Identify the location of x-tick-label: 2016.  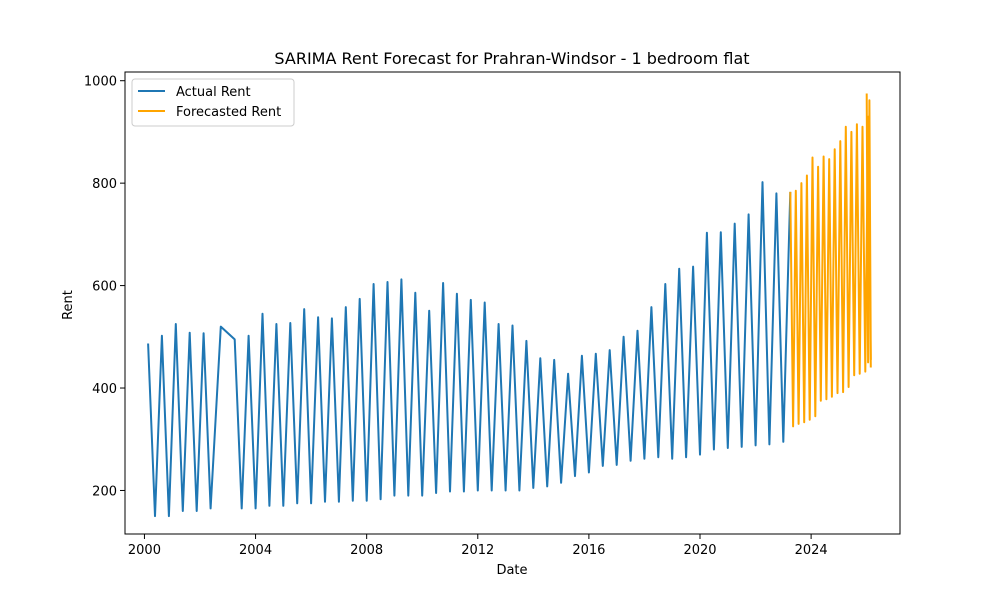
(588, 550).